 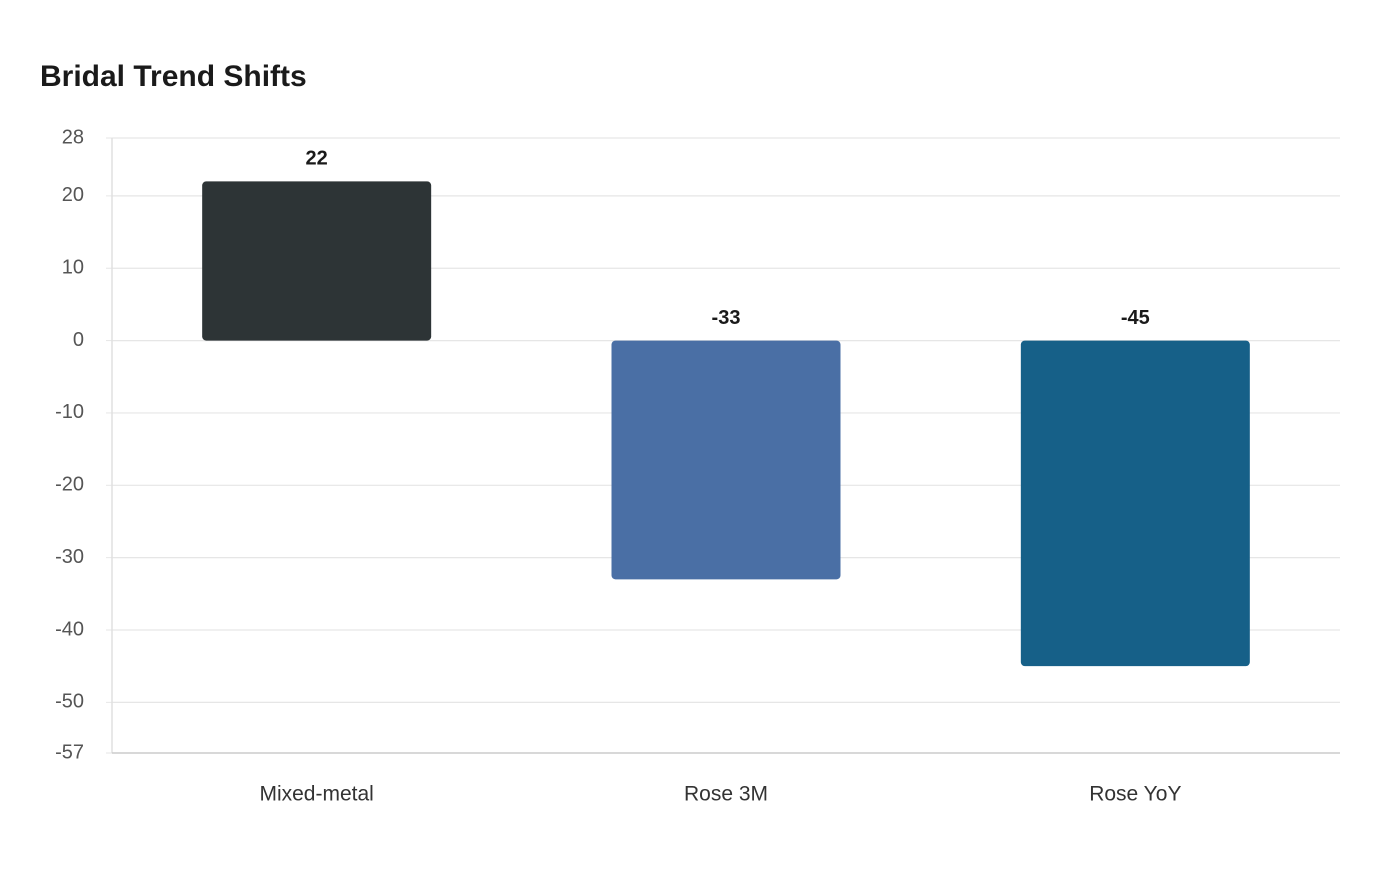 I want to click on x-tick-label: Rose 3M, so click(x=726, y=794).